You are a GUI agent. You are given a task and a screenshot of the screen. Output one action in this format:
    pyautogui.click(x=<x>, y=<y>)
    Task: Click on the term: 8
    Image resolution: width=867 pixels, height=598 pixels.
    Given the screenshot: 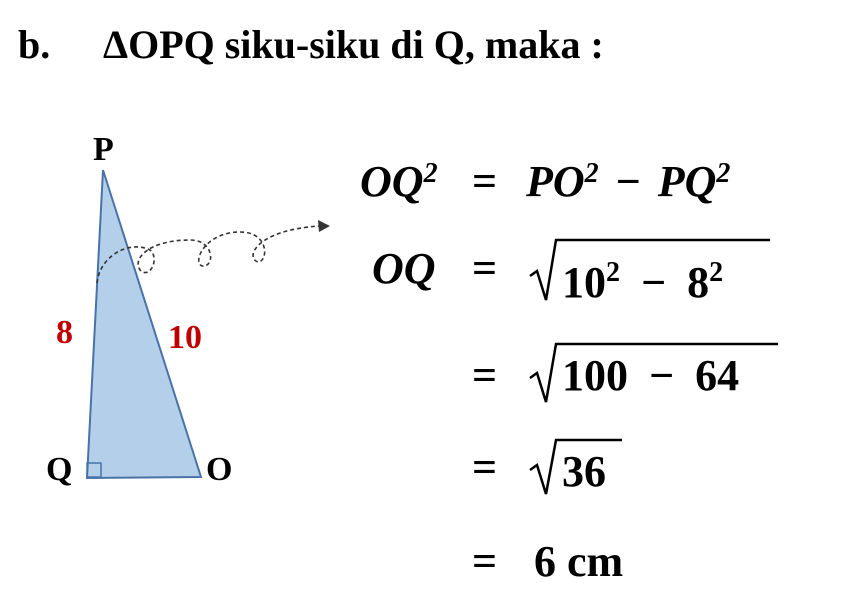 What is the action you would take?
    pyautogui.click(x=698, y=282)
    